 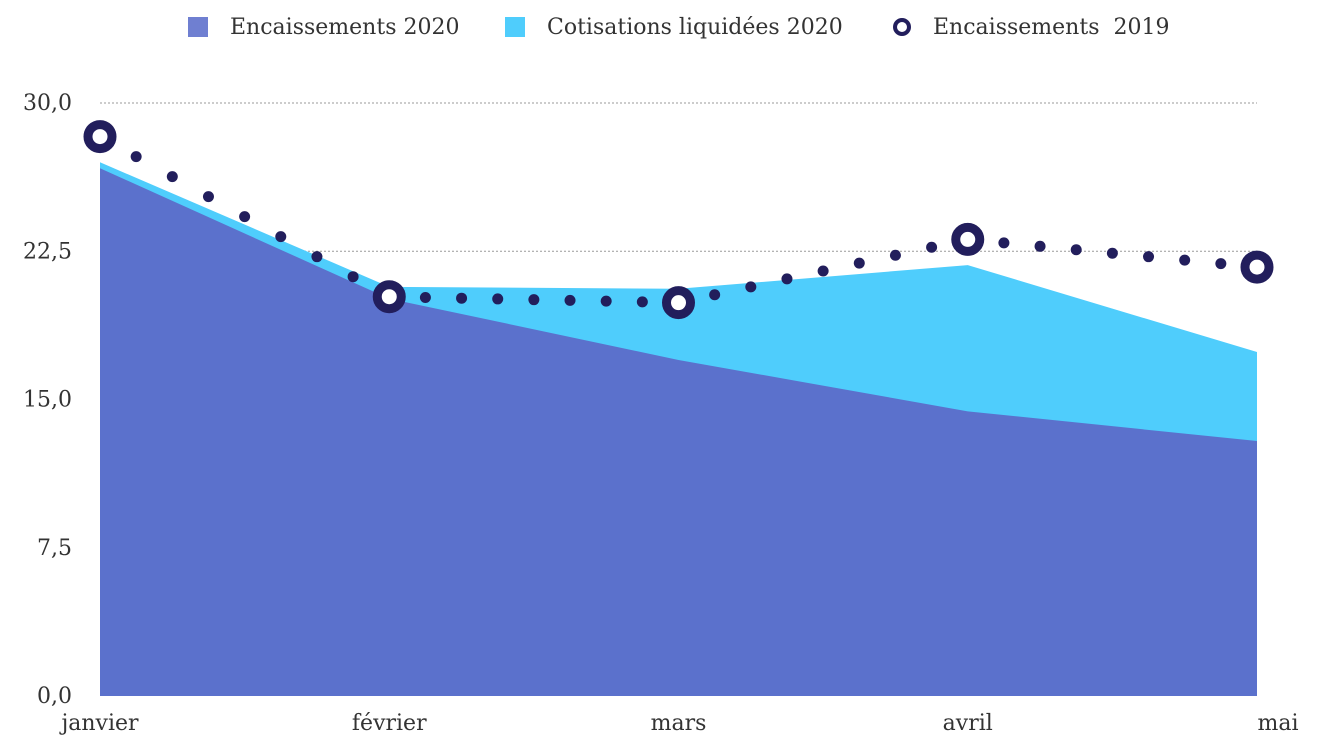 I want to click on legend-item-cotisations-2020: Cotisations liquidées 2020, so click(x=674, y=27).